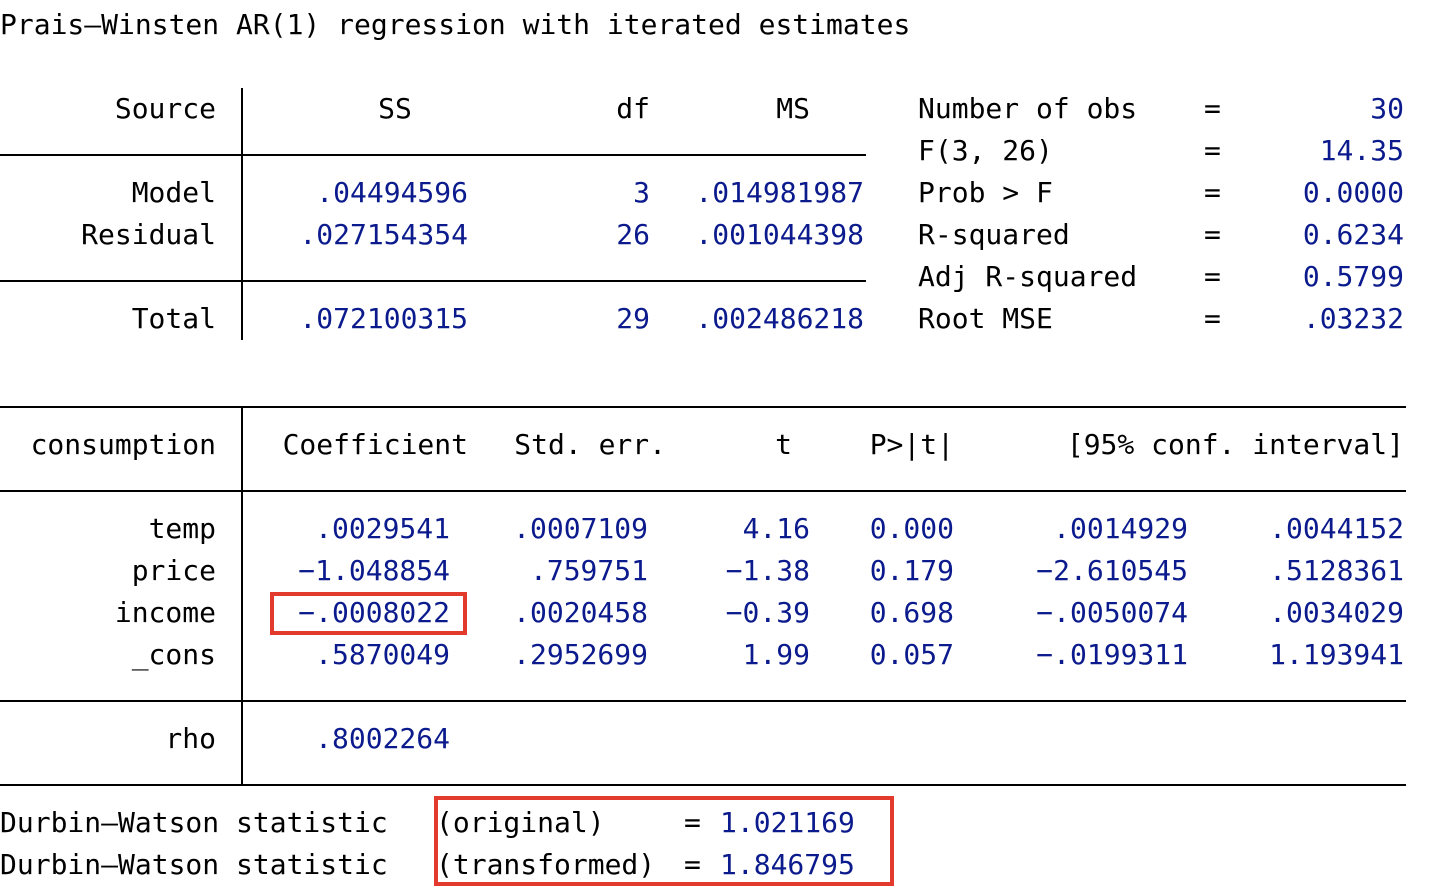 The width and height of the screenshot is (1440, 896). What do you see at coordinates (776, 528) in the screenshot?
I see `coef-t: 4.16` at bounding box center [776, 528].